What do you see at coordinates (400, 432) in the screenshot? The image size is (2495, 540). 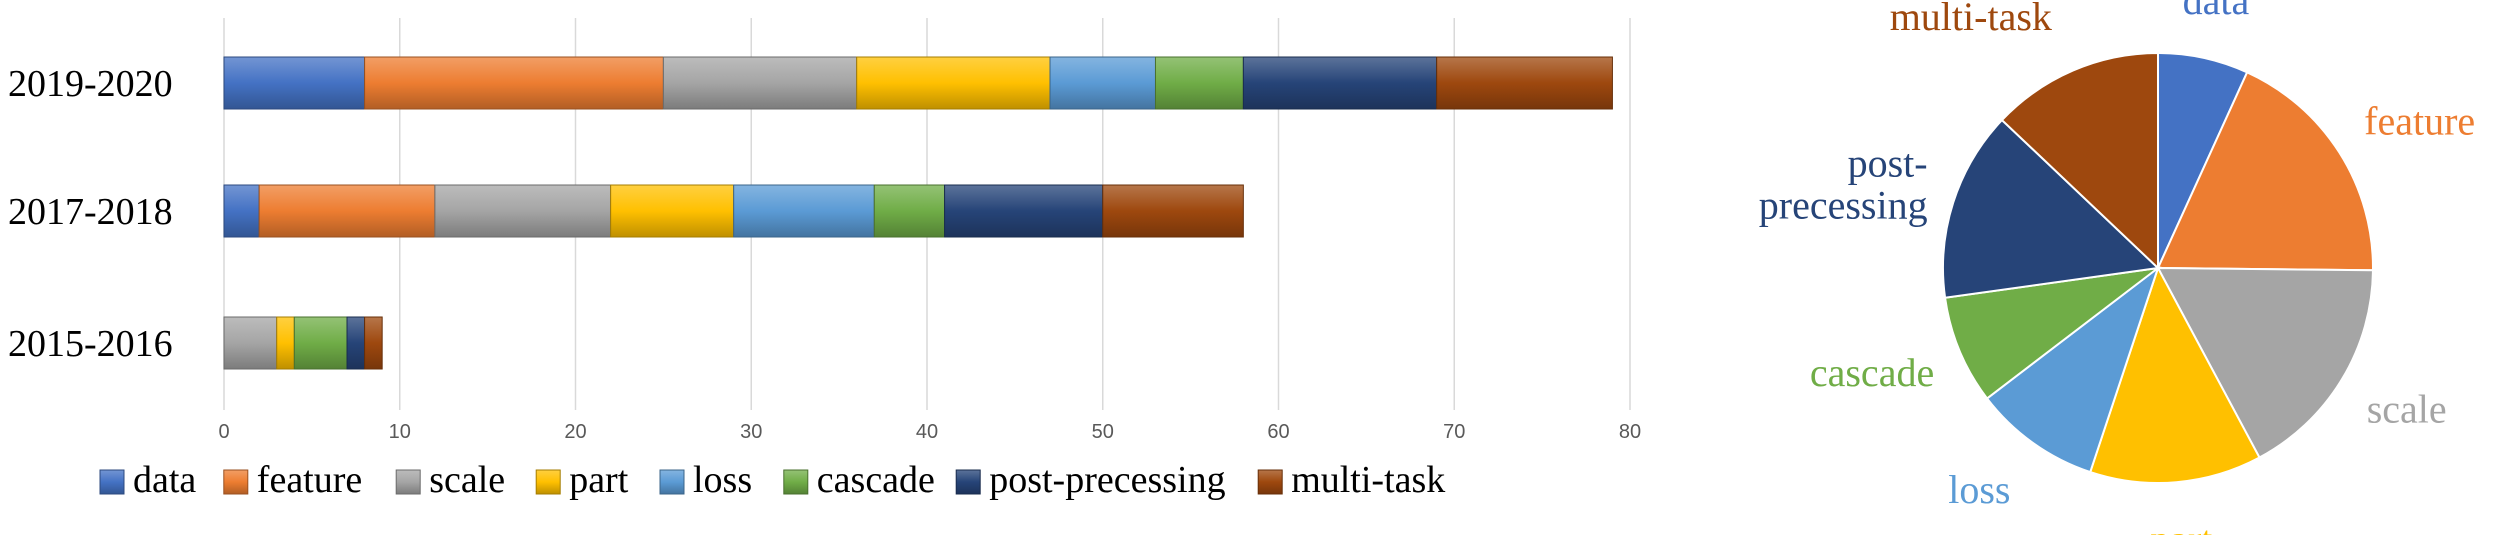 I see `x-tick-label: 10` at bounding box center [400, 432].